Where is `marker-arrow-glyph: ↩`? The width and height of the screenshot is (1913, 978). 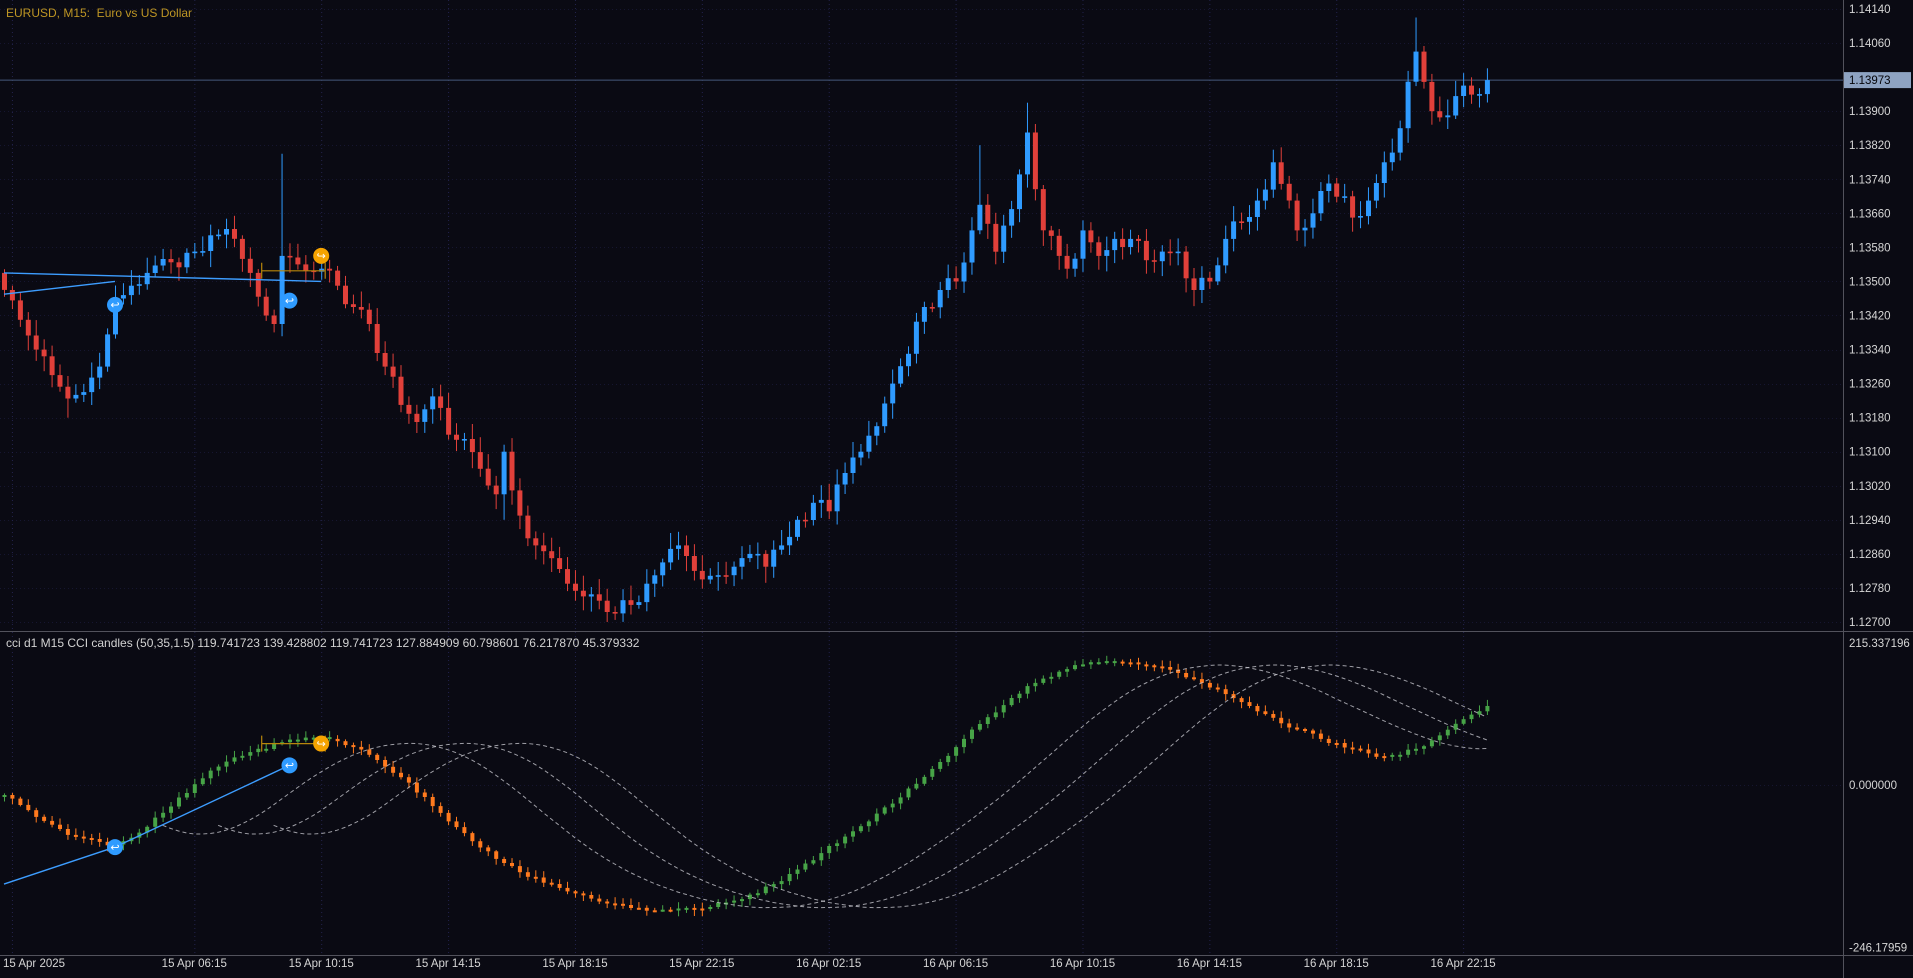
marker-arrow-glyph: ↩ is located at coordinates (114, 848).